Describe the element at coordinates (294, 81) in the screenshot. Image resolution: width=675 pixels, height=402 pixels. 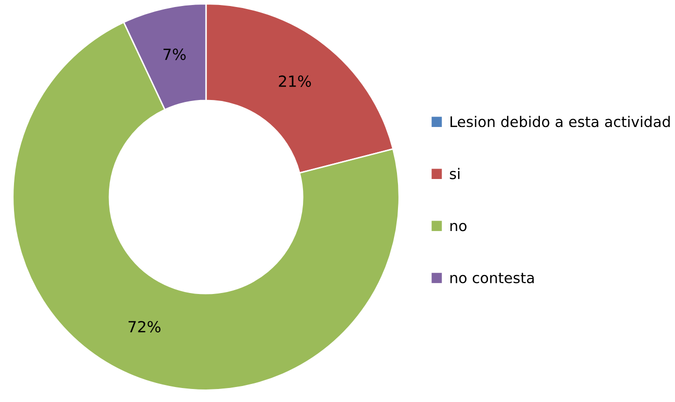
I see `data-label: 21%` at that location.